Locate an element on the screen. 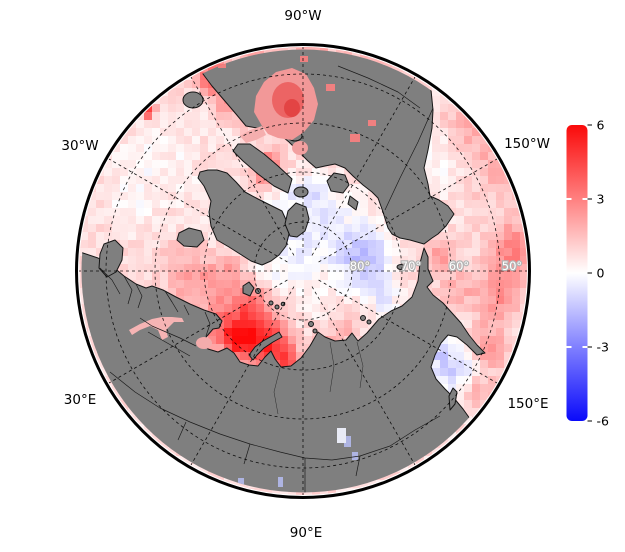 The width and height of the screenshot is (625, 552). island-victoria is located at coordinates (338, 183).